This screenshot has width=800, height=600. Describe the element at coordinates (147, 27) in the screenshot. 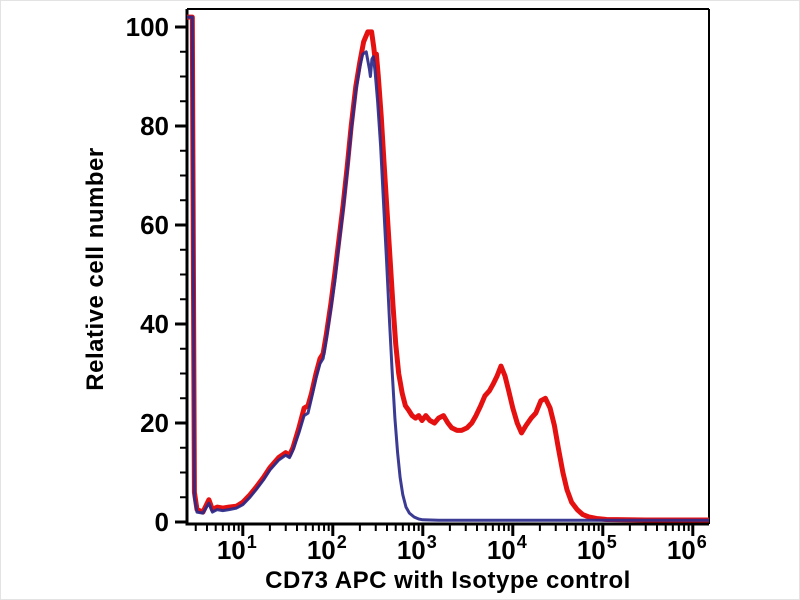

I see `y-tick-label: 100` at that location.